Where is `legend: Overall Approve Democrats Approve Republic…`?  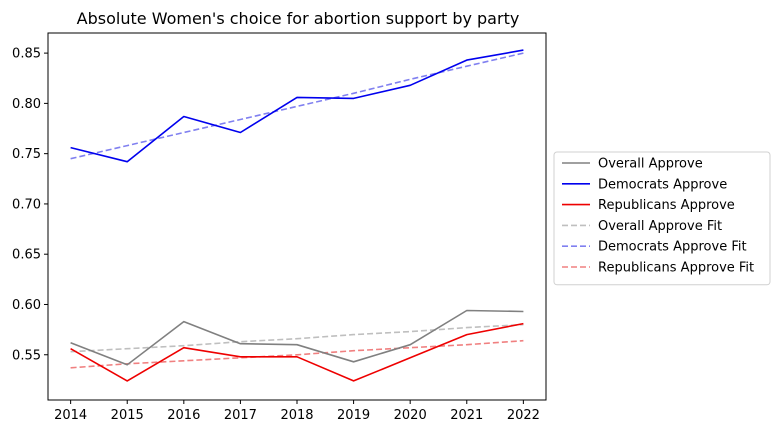
legend: Overall Approve Democrats Approve Republic… is located at coordinates (662, 218).